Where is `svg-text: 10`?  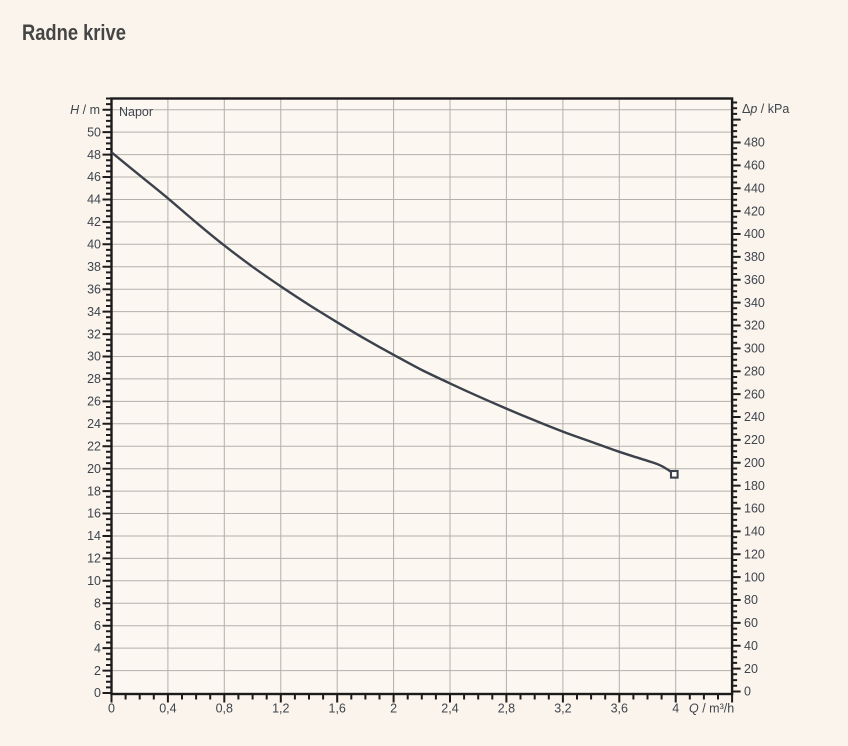 svg-text: 10 is located at coordinates (94, 581).